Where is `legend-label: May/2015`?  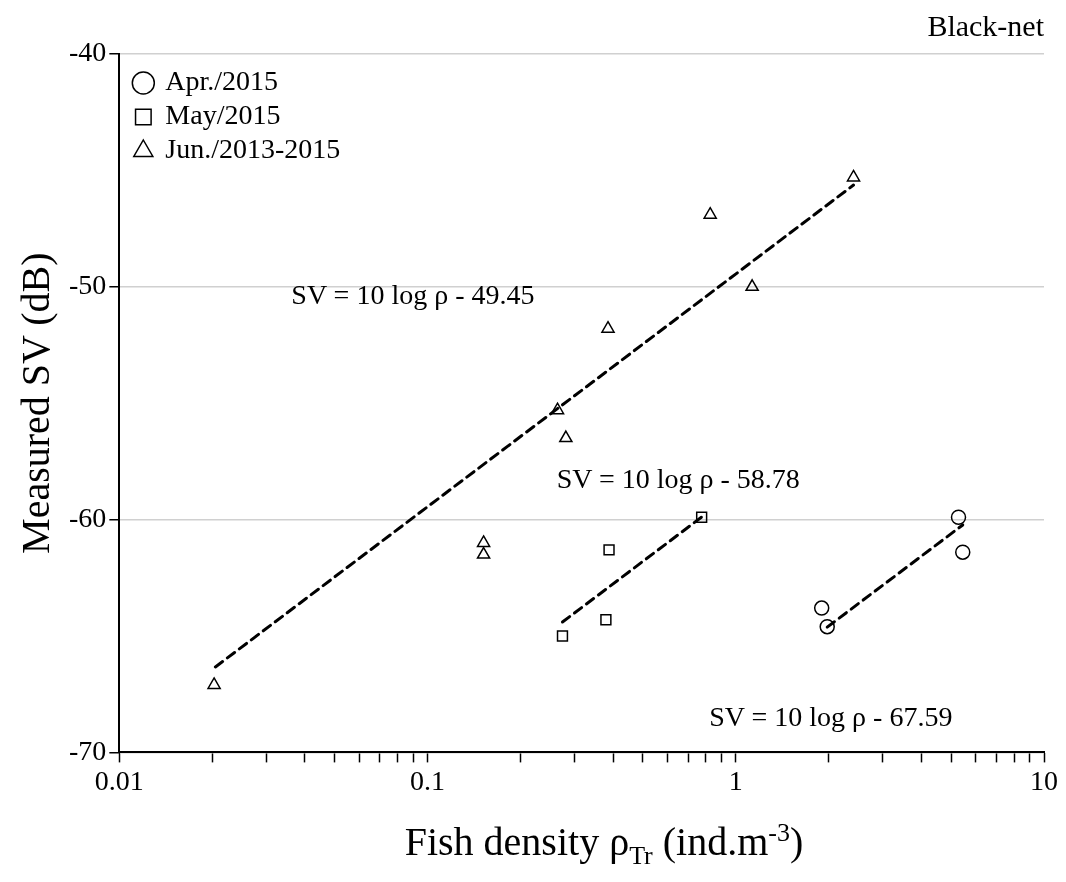
legend-label: May/2015 is located at coordinates (223, 115).